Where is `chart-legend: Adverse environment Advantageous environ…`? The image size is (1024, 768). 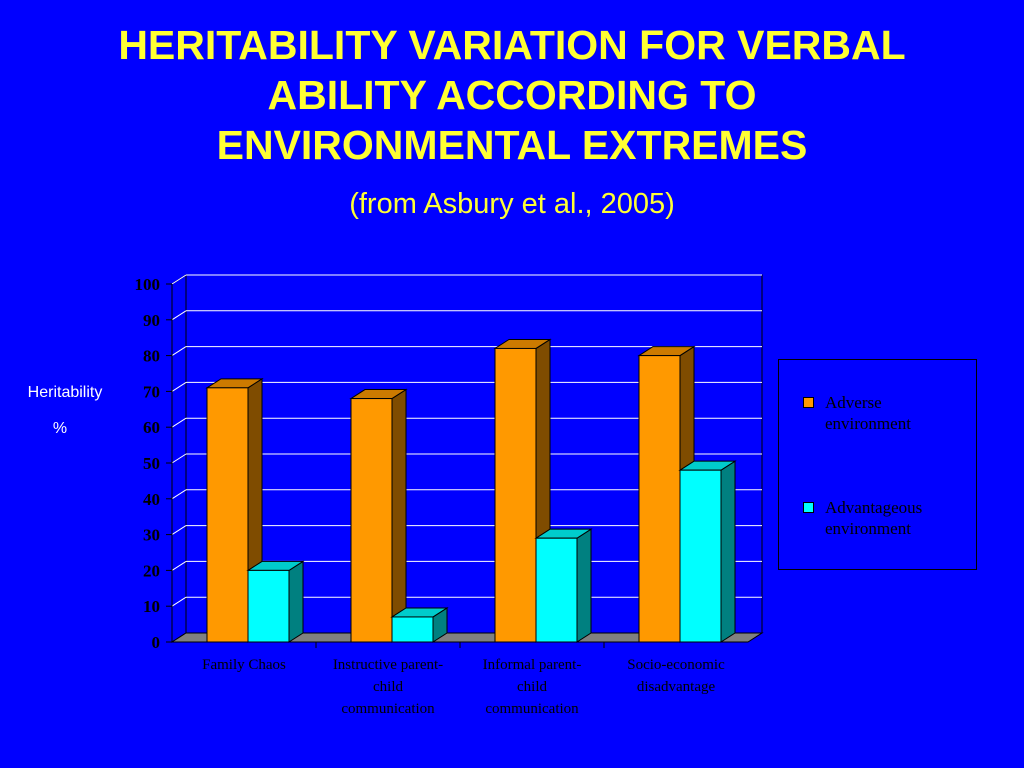
chart-legend: Adverse environment Advantageous environ… is located at coordinates (877, 464).